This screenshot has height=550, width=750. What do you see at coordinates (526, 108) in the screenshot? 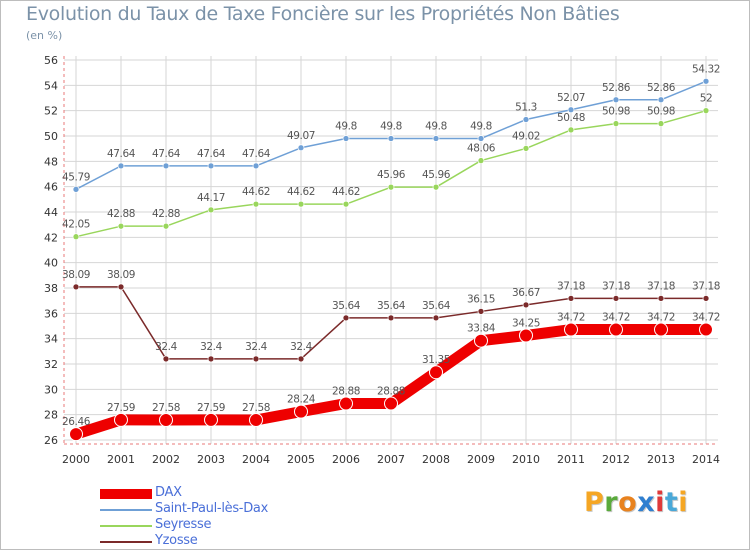
I see `data-label-saint-paul-l-s-dax: 51.3` at bounding box center [526, 108].